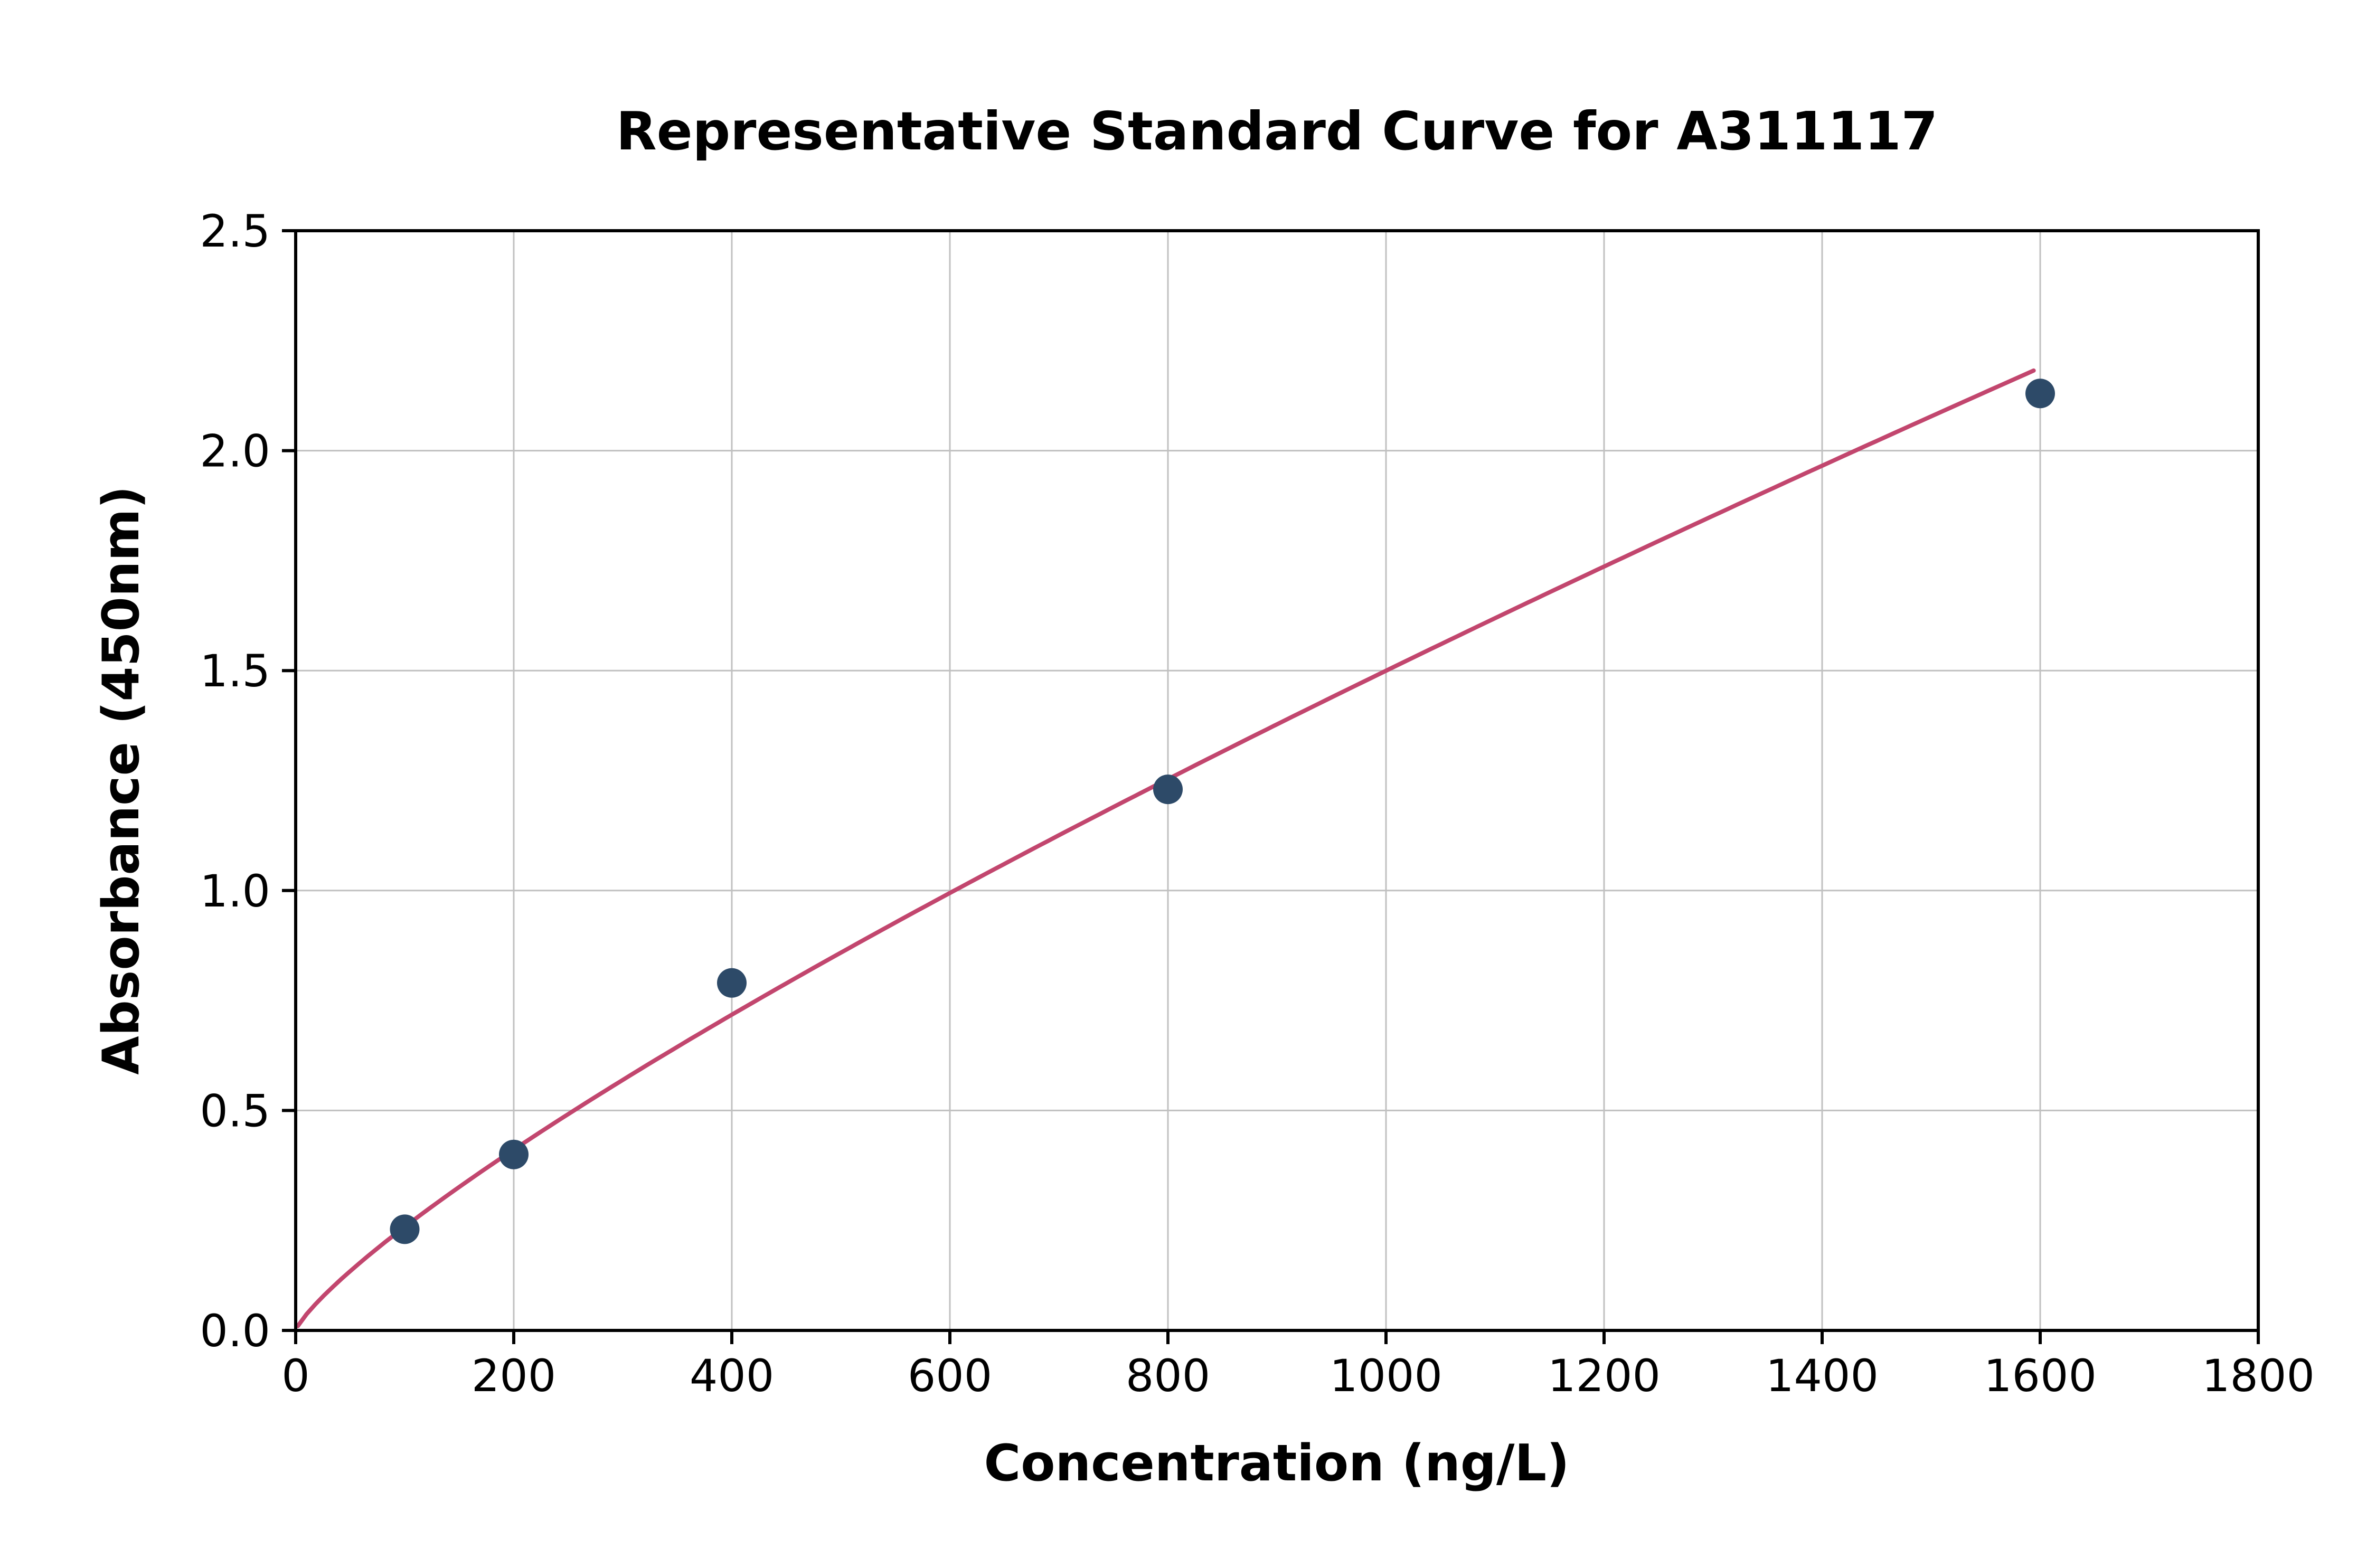 This screenshot has height=1568, width=2376. What do you see at coordinates (235, 451) in the screenshot?
I see `y-tick-label: 2.0` at bounding box center [235, 451].